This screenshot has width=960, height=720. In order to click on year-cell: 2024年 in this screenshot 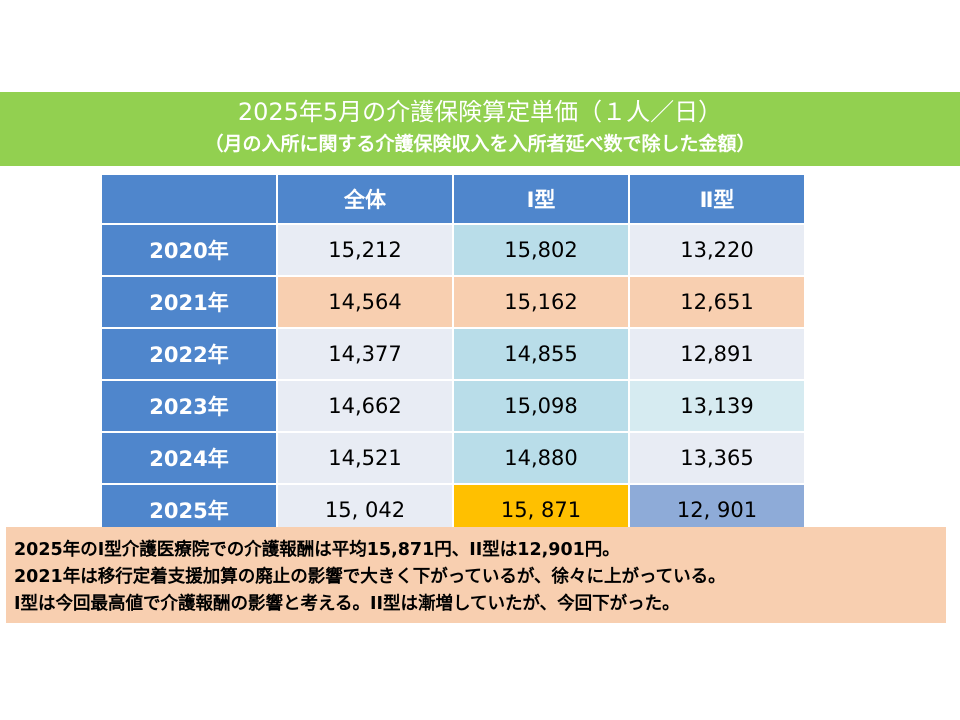, I will do `click(189, 458)`.